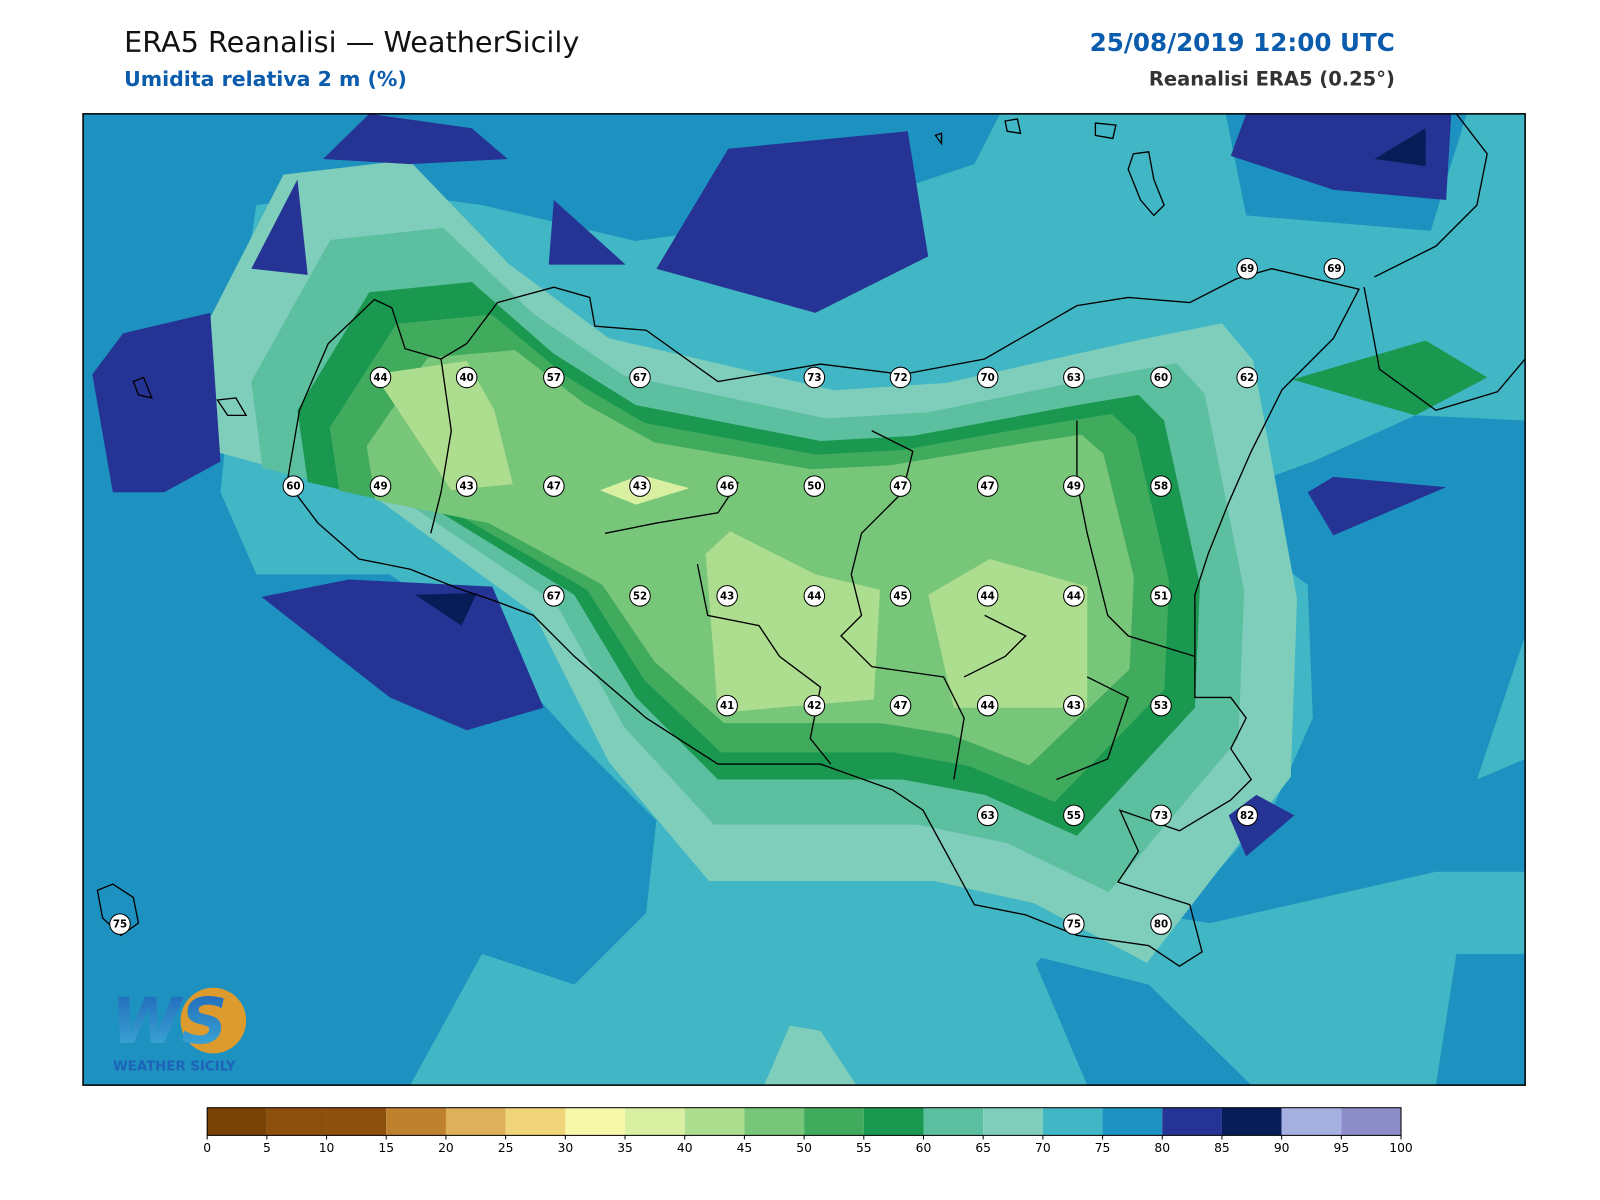 The width and height of the screenshot is (1600, 1200). What do you see at coordinates (174, 1067) in the screenshot?
I see `logo-text: WEATHER SICILY` at bounding box center [174, 1067].